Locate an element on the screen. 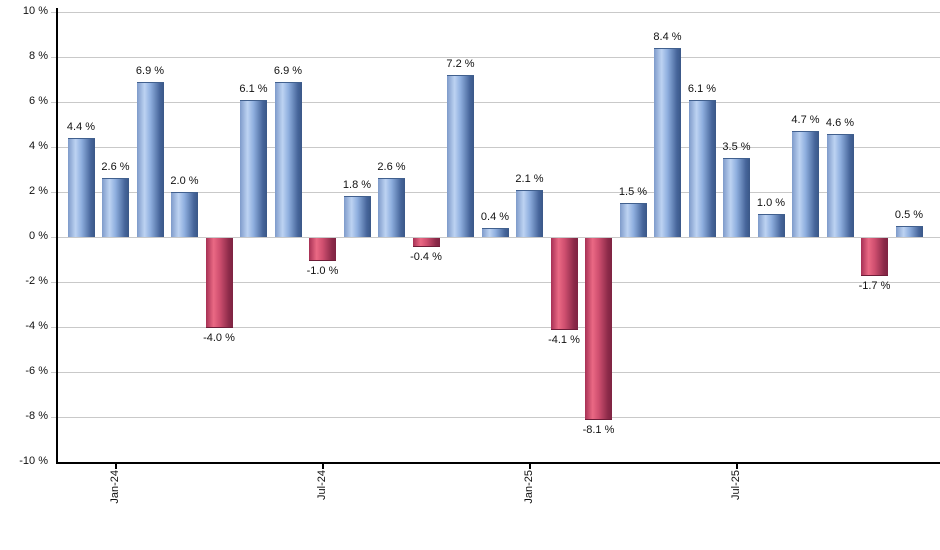 This screenshot has width=940, height=550. y-axis-tick-label: -6 % is located at coordinates (36, 371).